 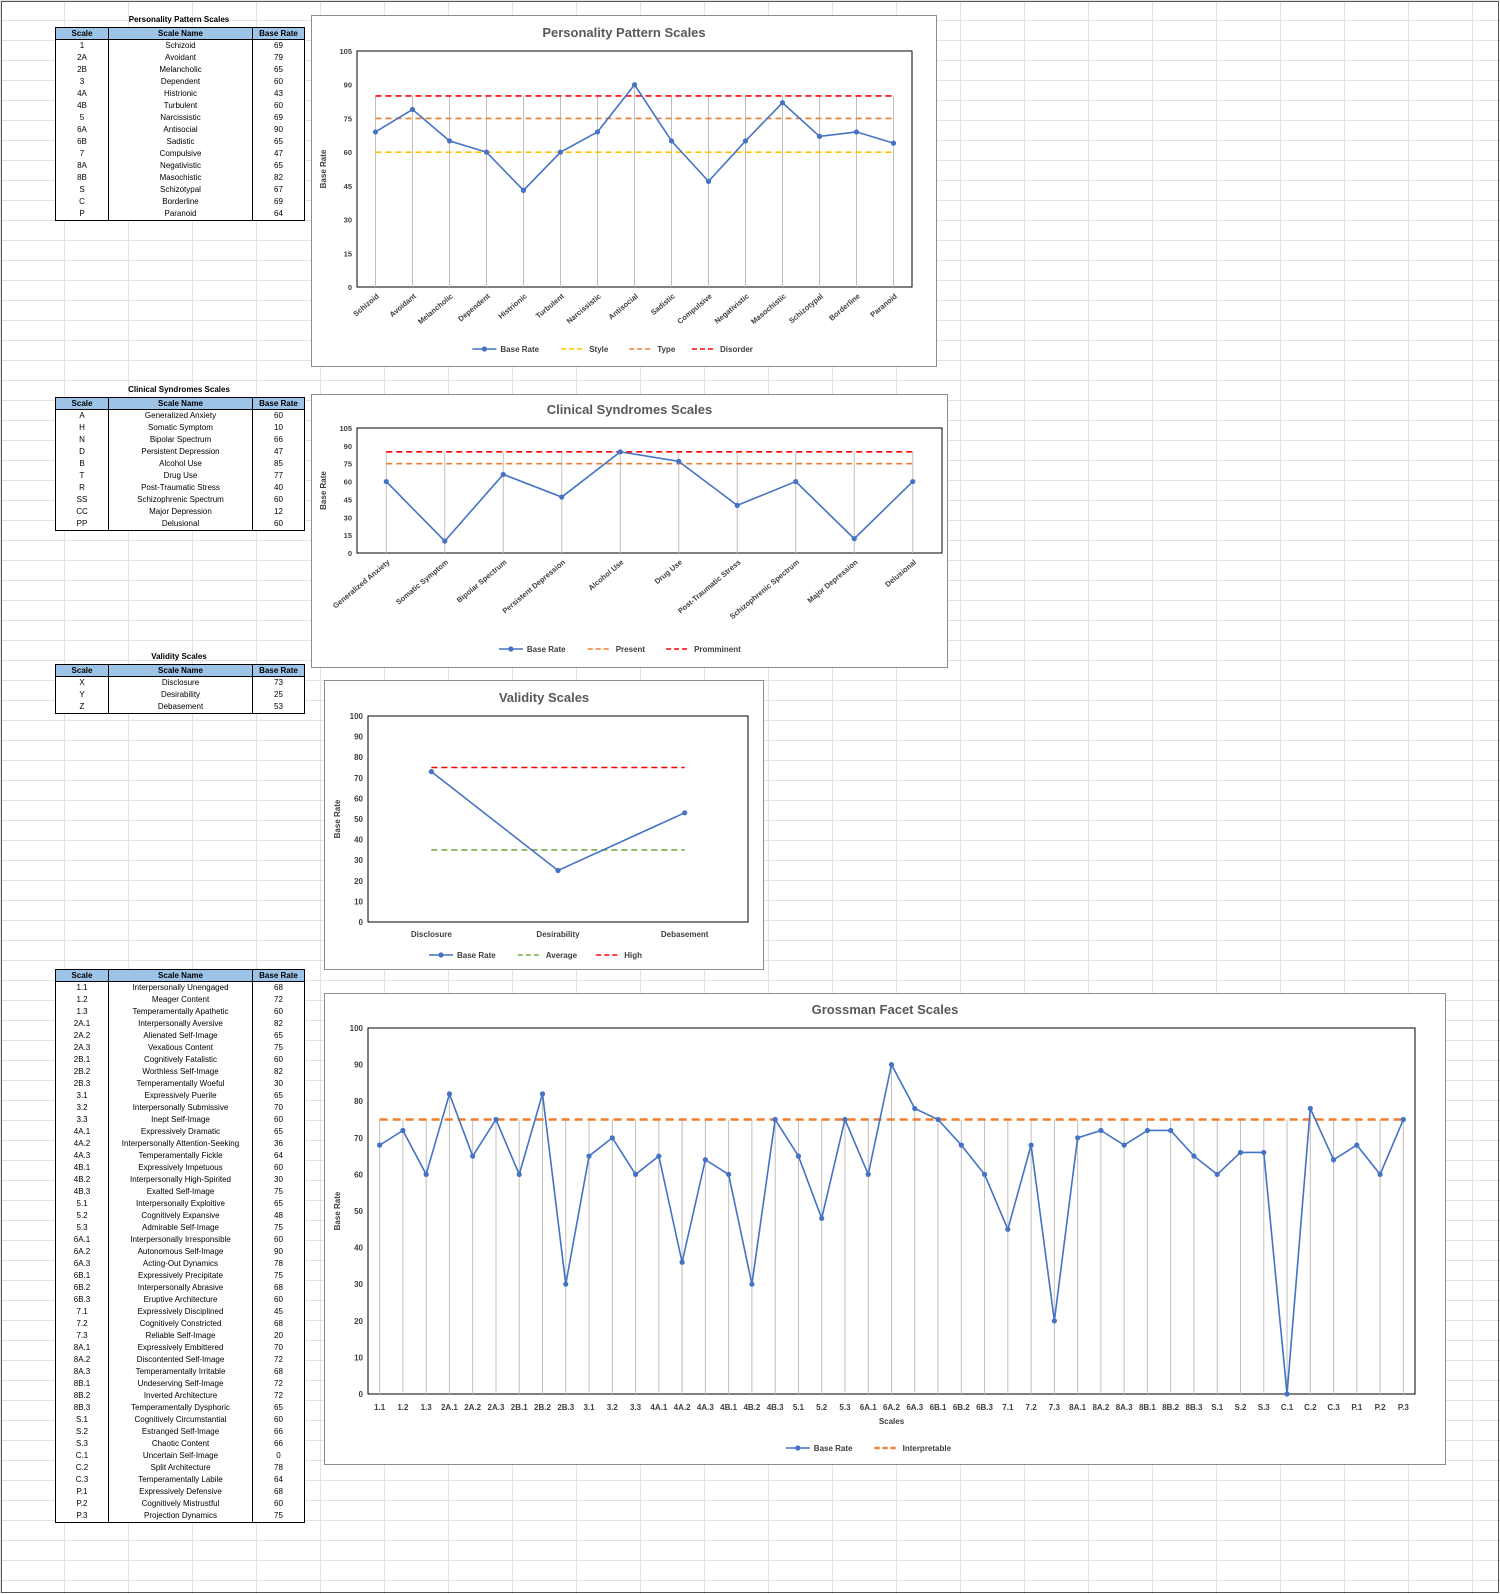 I want to click on cell-name: Alienated Self-Image, so click(x=180, y=1036).